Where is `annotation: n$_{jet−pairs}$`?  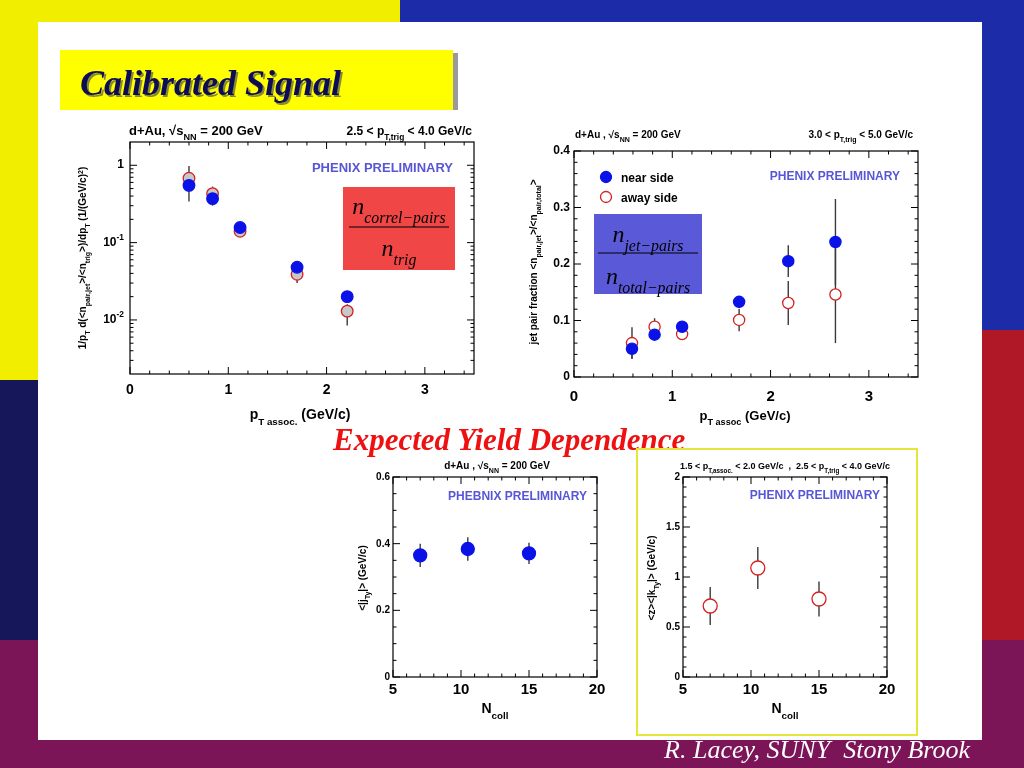
annotation: n$_{jet−pairs}$ is located at coordinates (648, 238).